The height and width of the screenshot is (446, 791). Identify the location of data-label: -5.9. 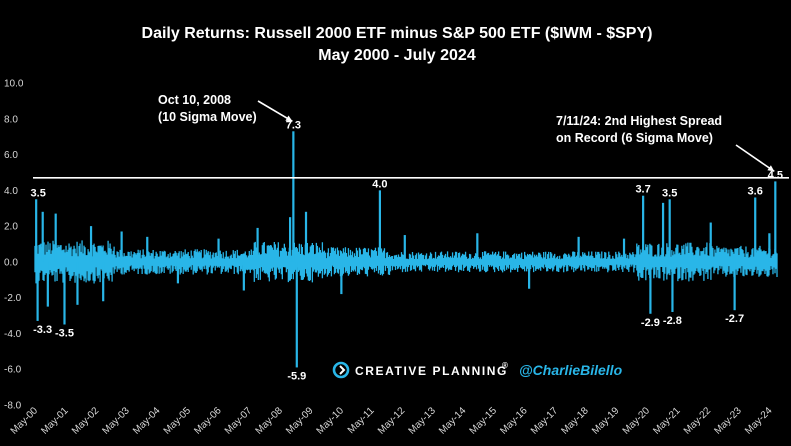
(296, 376).